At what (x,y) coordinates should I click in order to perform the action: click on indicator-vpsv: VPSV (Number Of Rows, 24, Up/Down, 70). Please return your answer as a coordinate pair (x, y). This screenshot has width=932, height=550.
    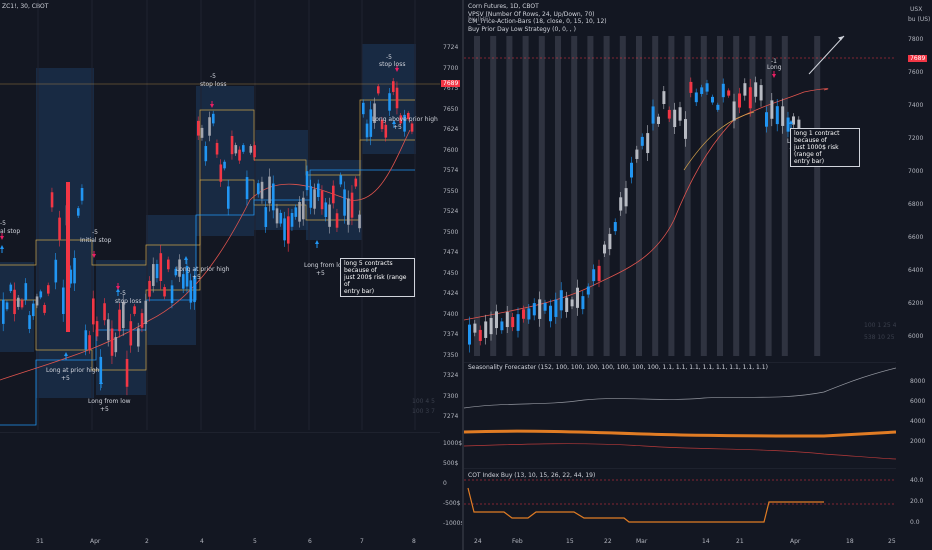
    Looking at the image, I should click on (531, 14).